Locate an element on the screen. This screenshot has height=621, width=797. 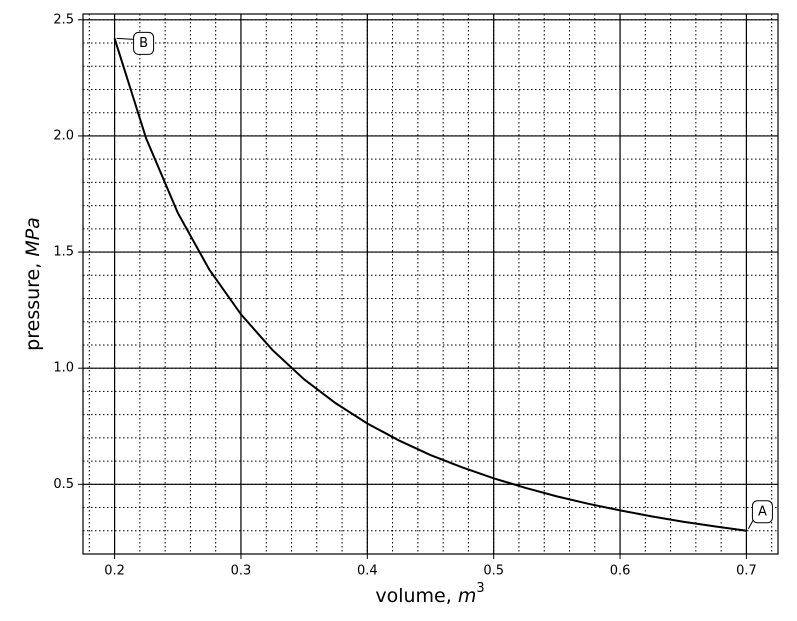
annotation-label: B is located at coordinates (143, 43).